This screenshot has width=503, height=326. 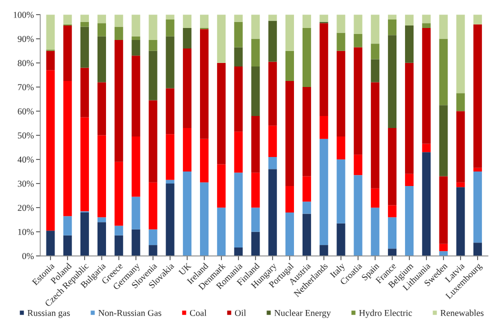 I want to click on y-tick-label: 0%, so click(x=28, y=256).